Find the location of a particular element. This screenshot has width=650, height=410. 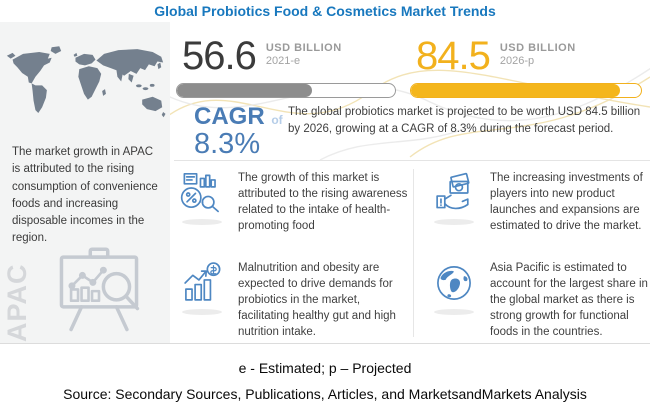

cagr-value: 8.3% is located at coordinates (227, 144).